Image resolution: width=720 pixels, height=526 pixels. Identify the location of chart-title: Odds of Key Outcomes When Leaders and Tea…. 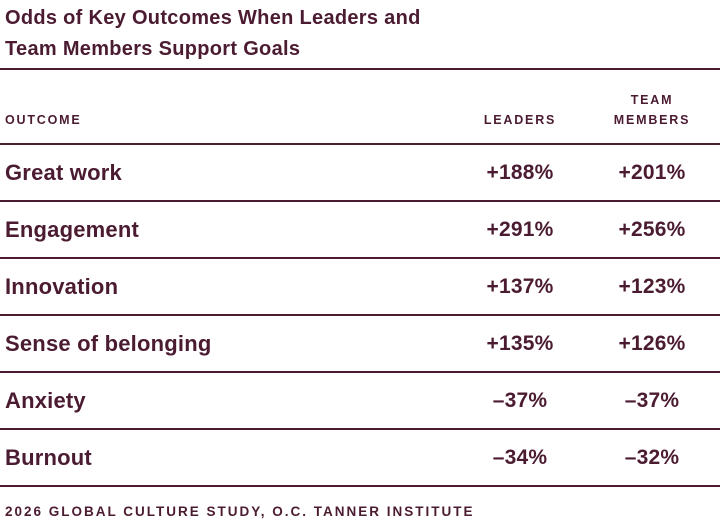
(360, 32).